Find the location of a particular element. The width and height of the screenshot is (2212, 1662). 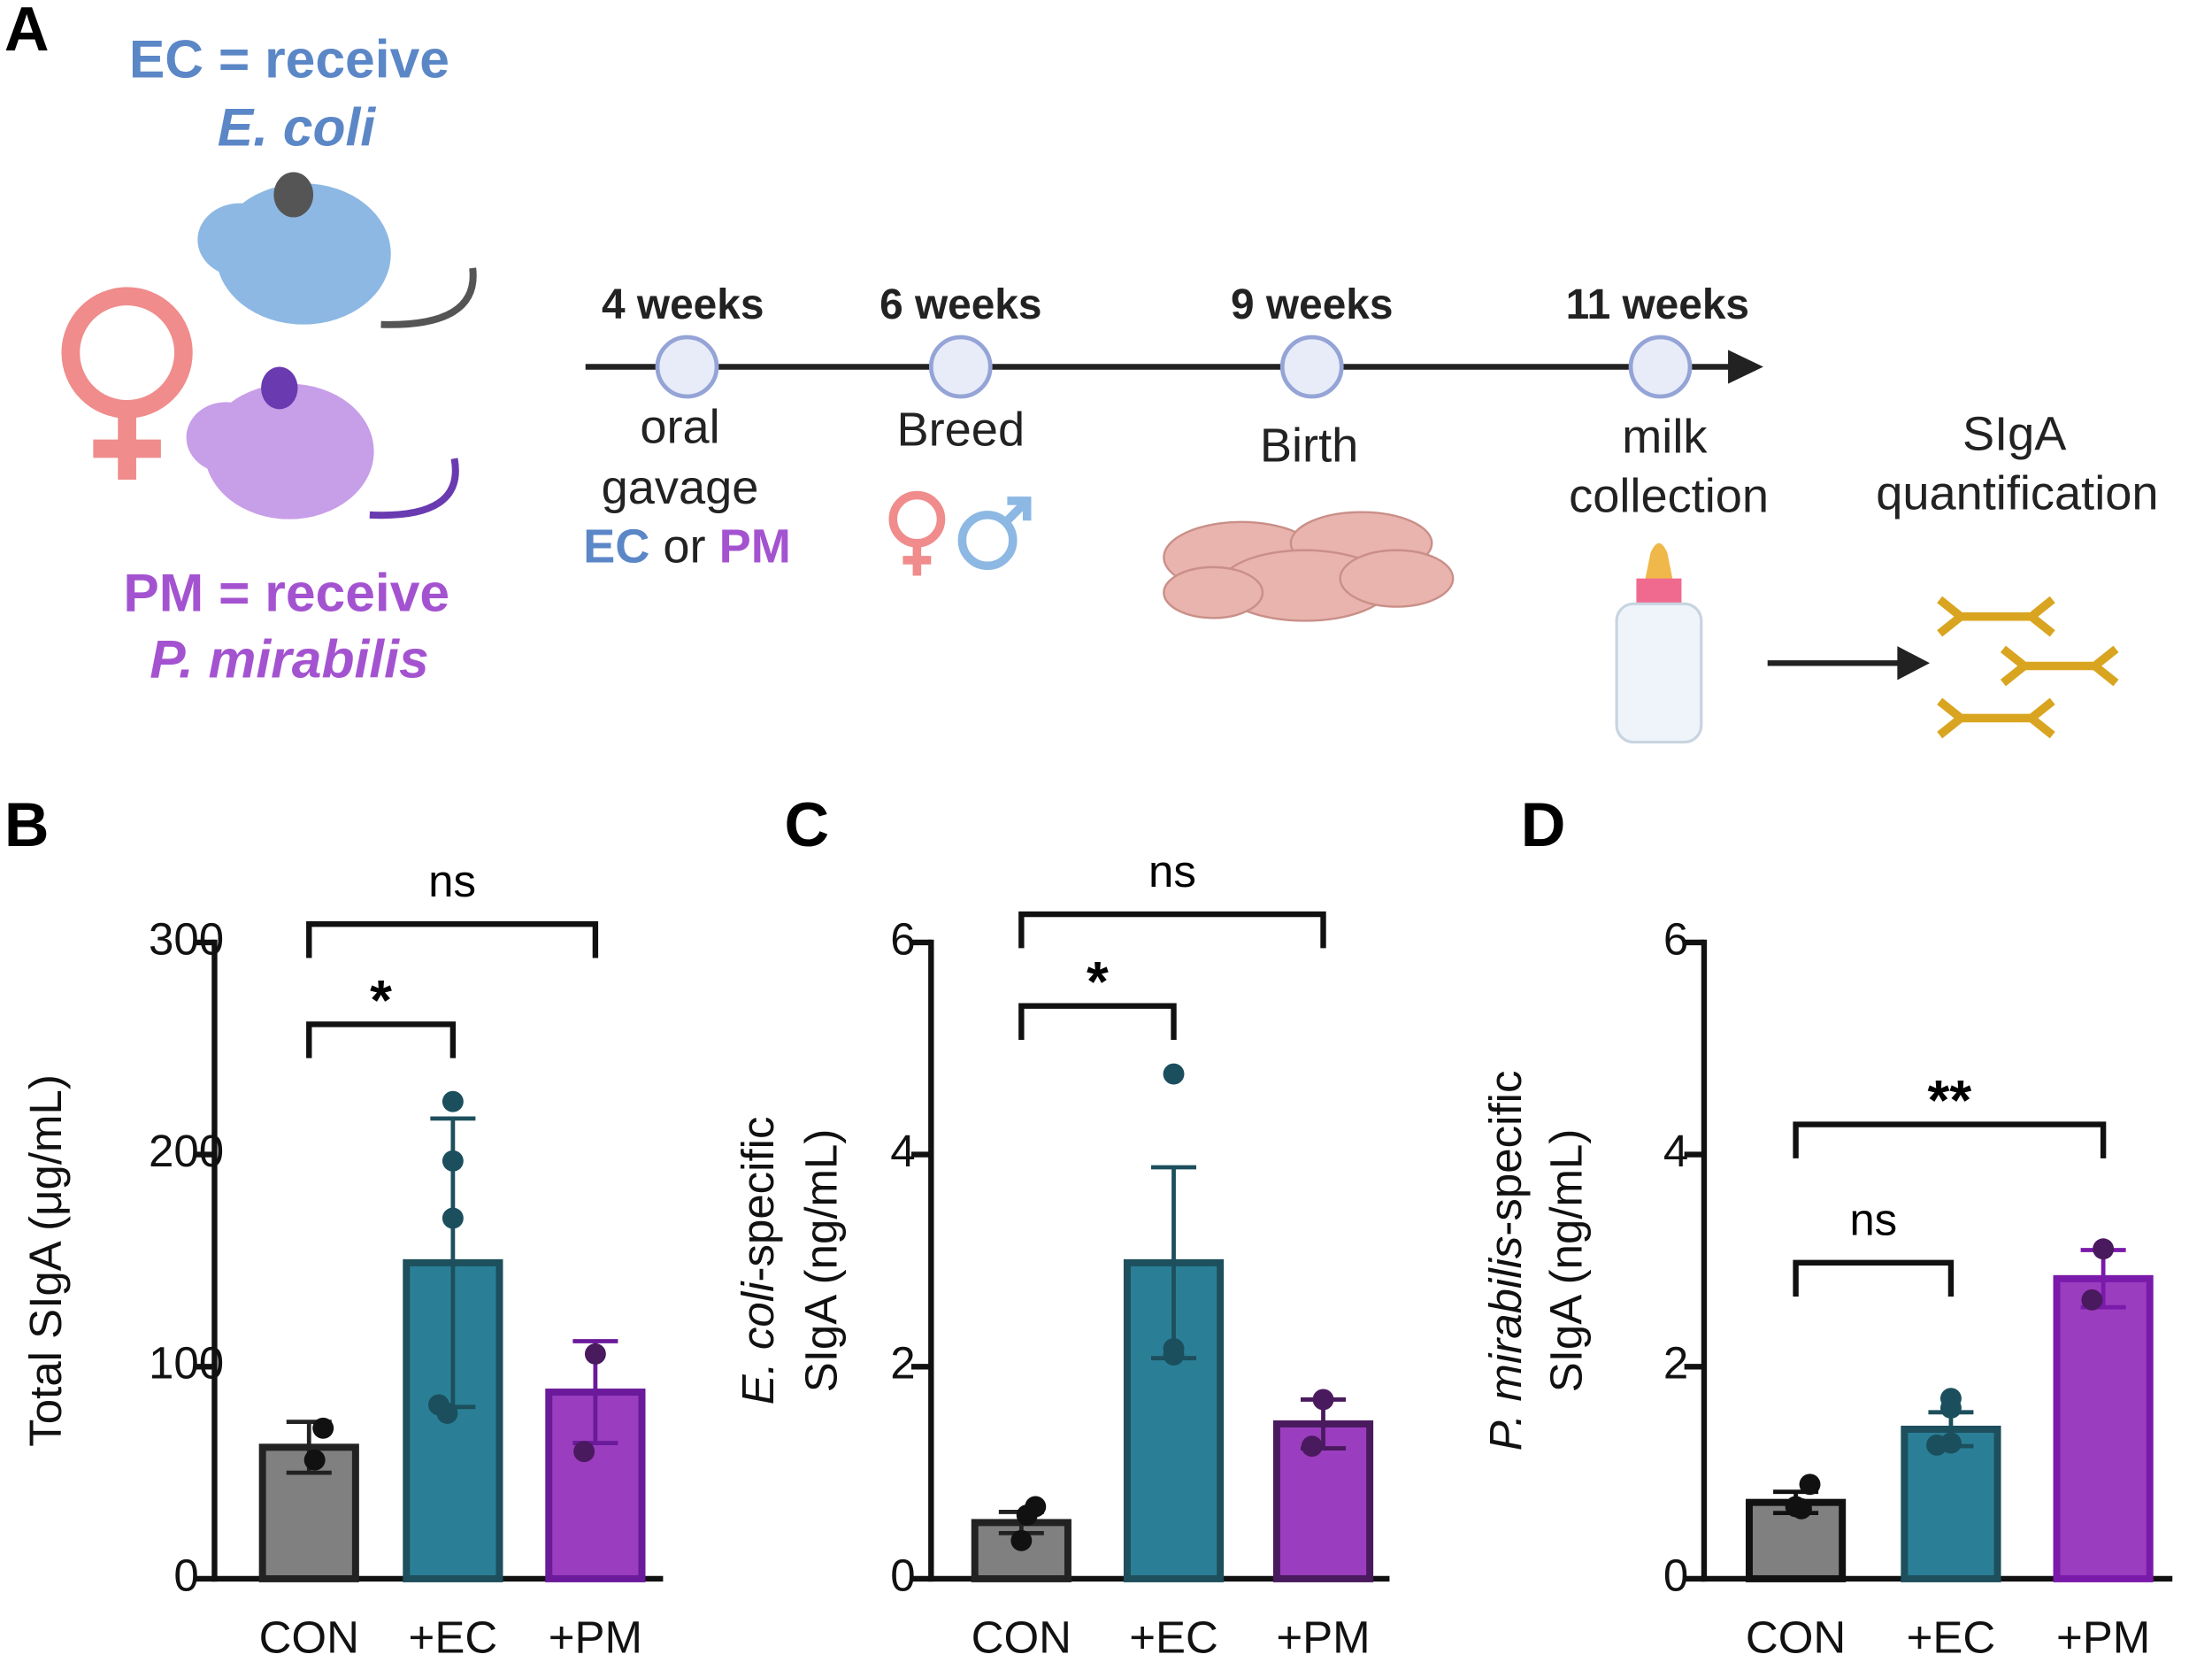

step-label: Birth is located at coordinates (1309, 445).